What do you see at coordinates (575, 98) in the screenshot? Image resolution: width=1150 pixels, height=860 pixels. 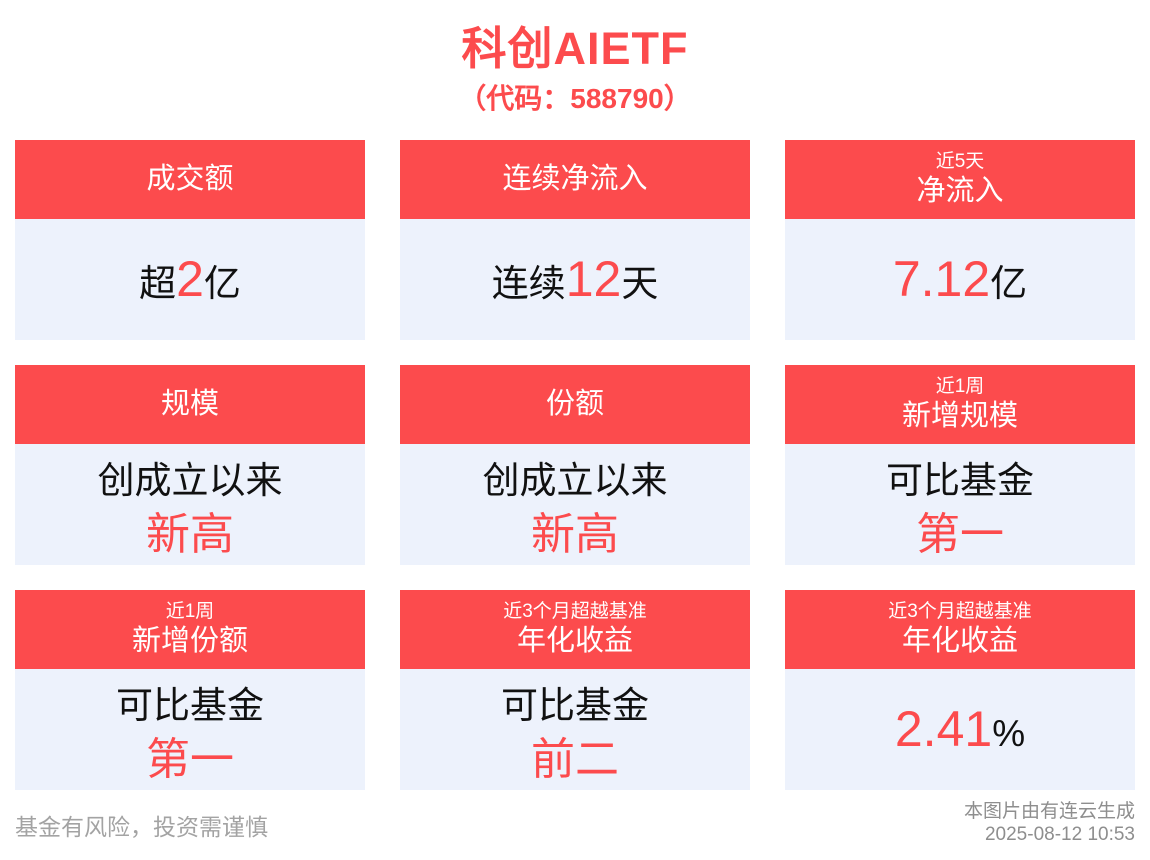 I see `fund-code-subtitle: （代码：588790）` at bounding box center [575, 98].